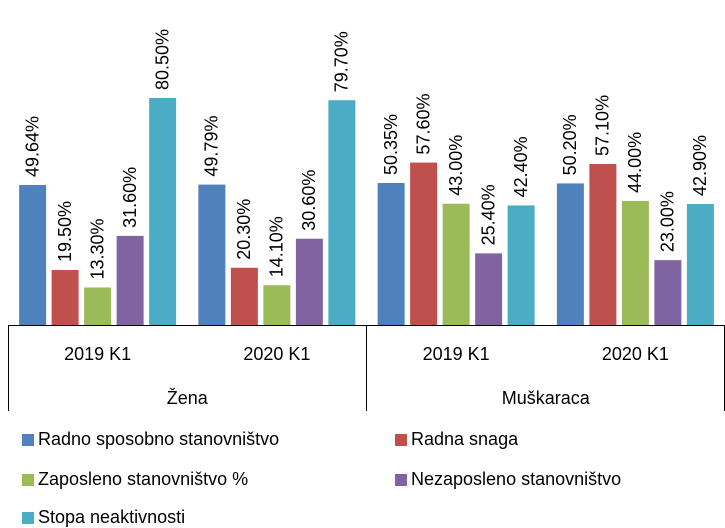 This screenshot has height=528, width=725. What do you see at coordinates (212, 146) in the screenshot?
I see `value-label: 49.79%` at bounding box center [212, 146].